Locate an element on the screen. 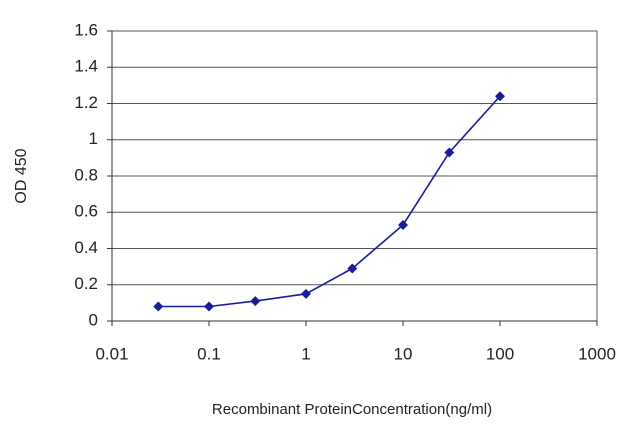 The image size is (640, 432). x-tick-label: 1000 is located at coordinates (597, 353).